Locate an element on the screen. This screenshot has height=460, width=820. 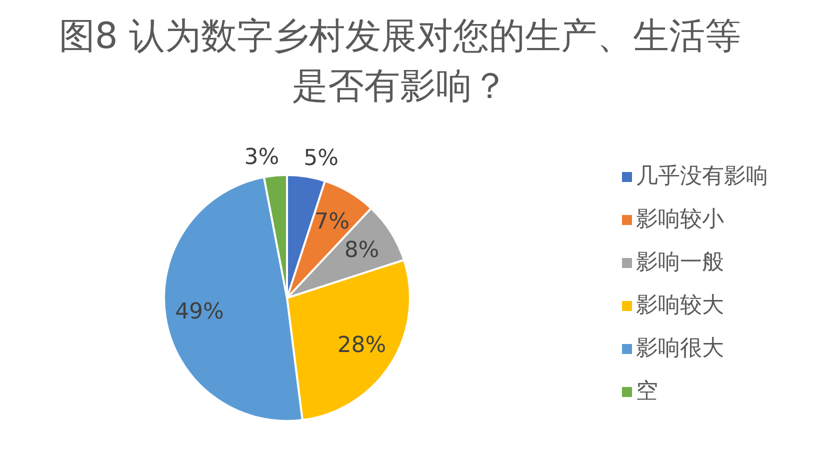
data-label: 28% is located at coordinates (361, 345).